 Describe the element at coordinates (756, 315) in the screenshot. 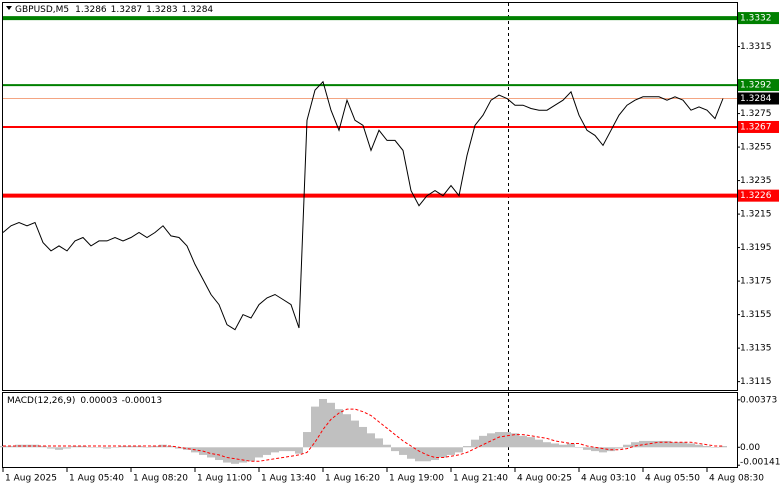

I see `y-tick-label: 1.3155` at that location.